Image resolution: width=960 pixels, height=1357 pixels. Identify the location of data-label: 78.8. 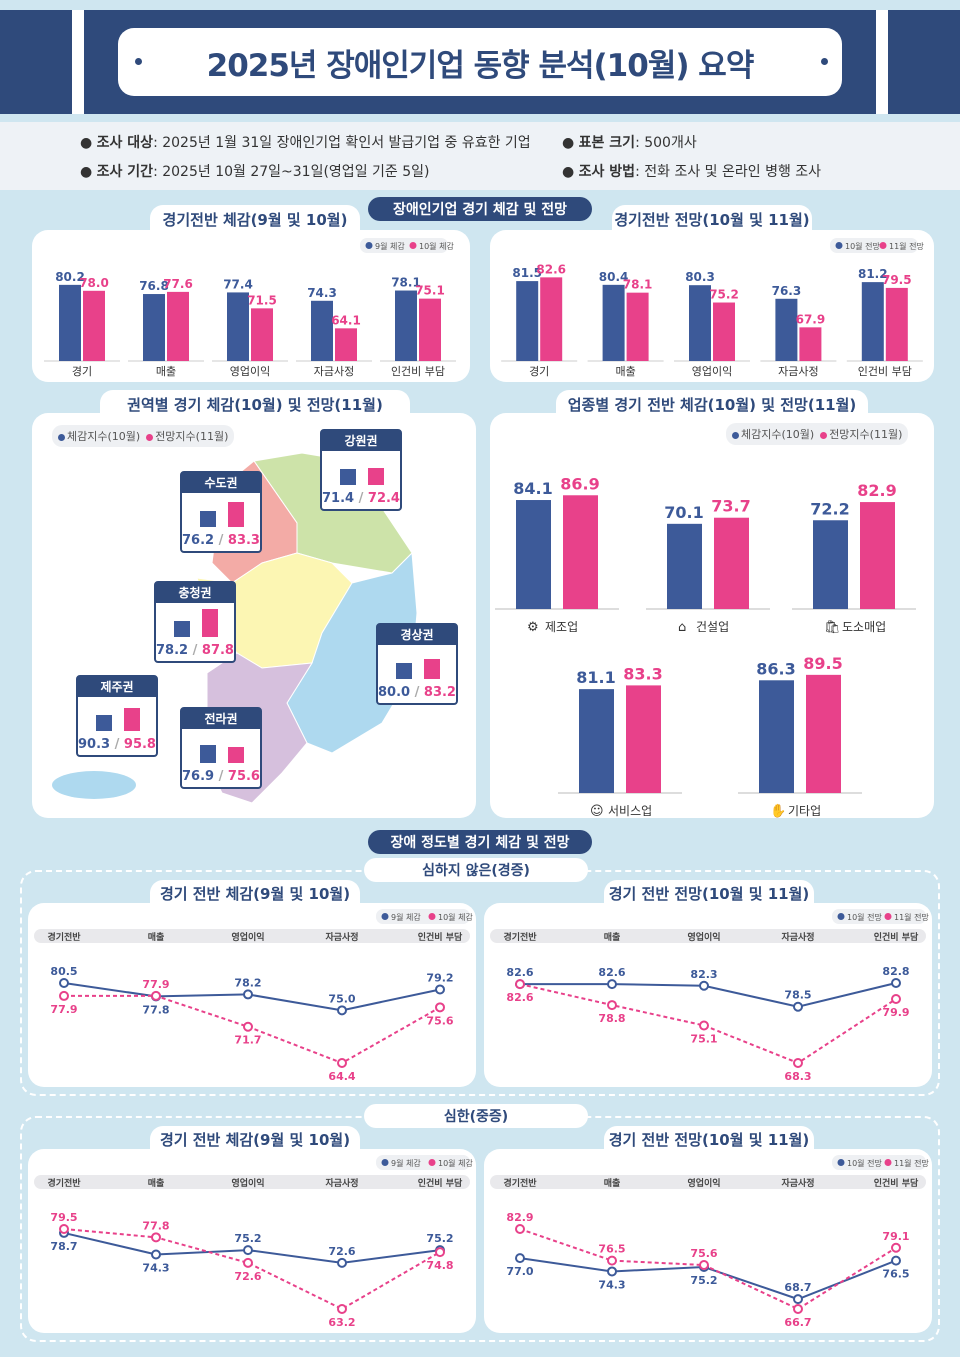
(611, 1018).